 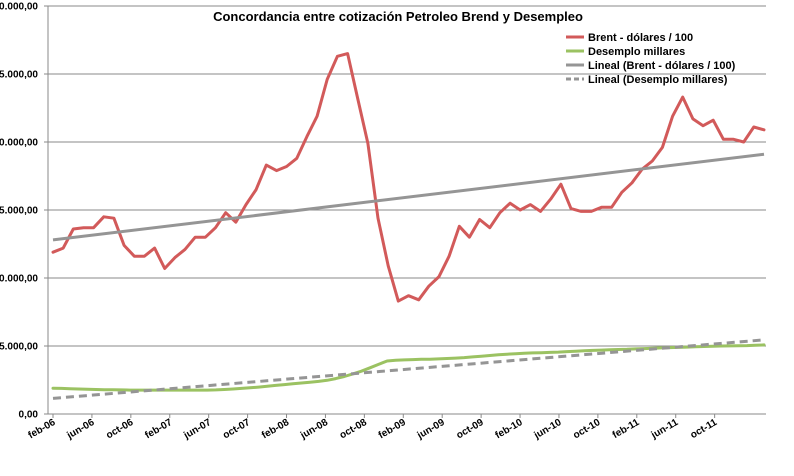 I want to click on legend-label: Lineal (Desemplo millares), so click(x=658, y=80).